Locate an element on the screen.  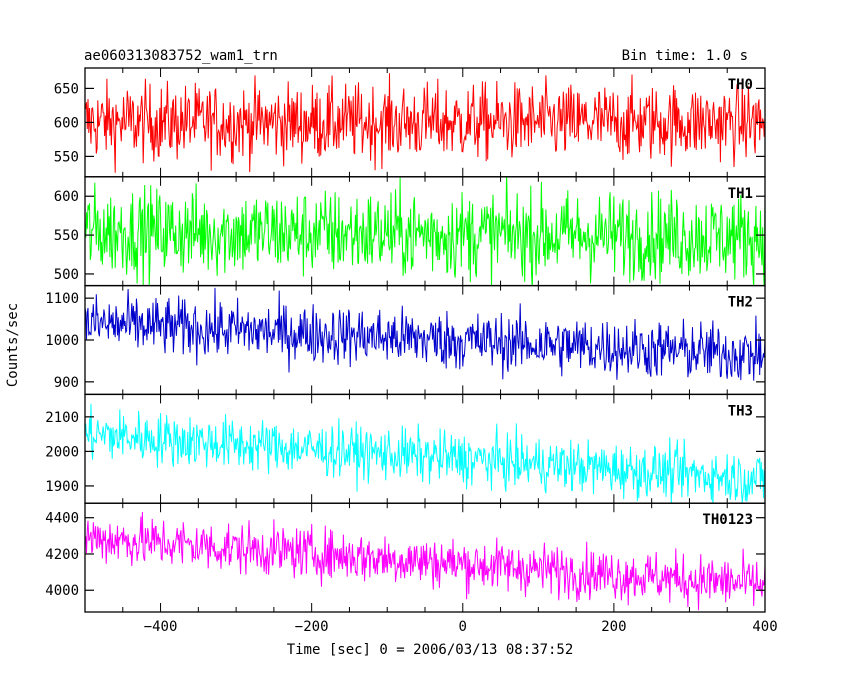
y-tick-label: 1100 is located at coordinates (62, 299).